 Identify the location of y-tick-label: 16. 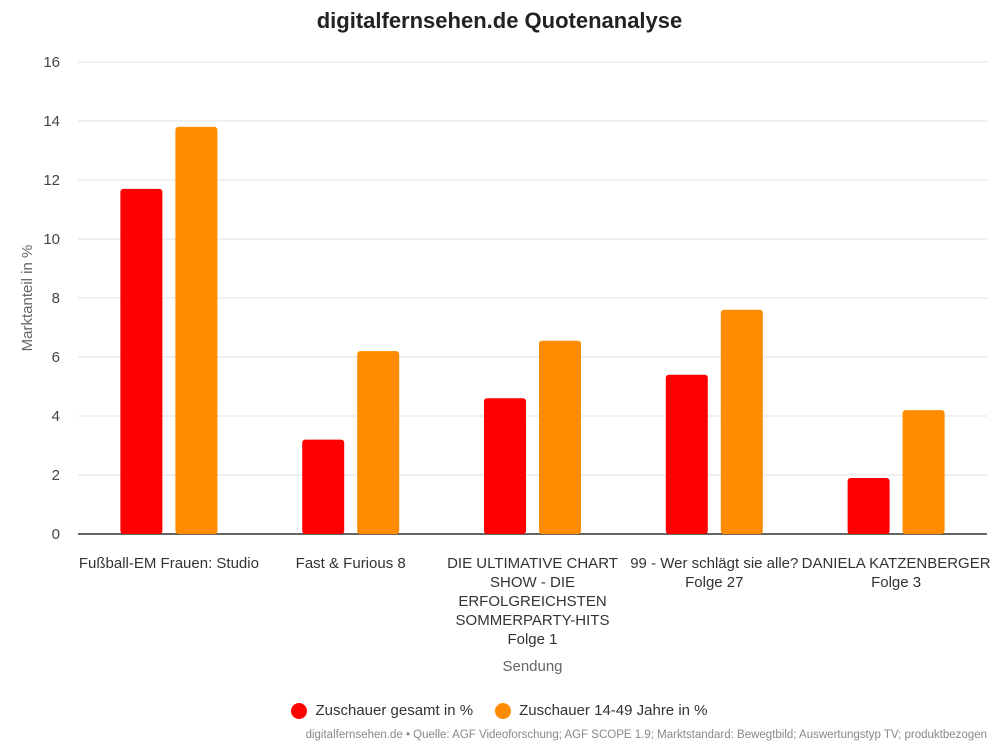
(51, 62).